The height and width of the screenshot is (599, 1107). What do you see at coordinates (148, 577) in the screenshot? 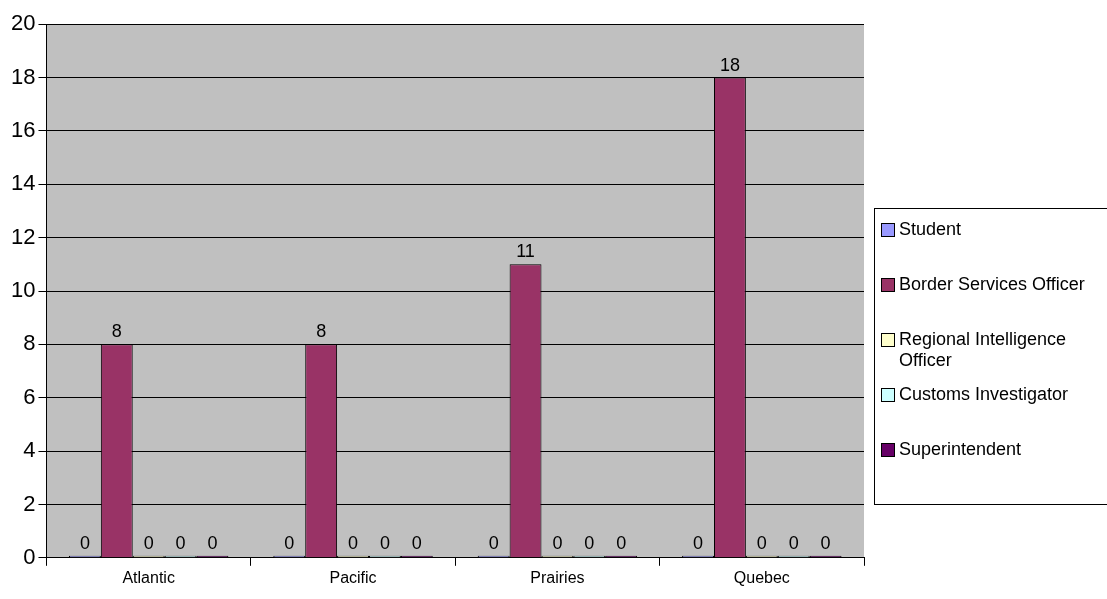
I see `x-tick-label: Atlantic` at bounding box center [148, 577].